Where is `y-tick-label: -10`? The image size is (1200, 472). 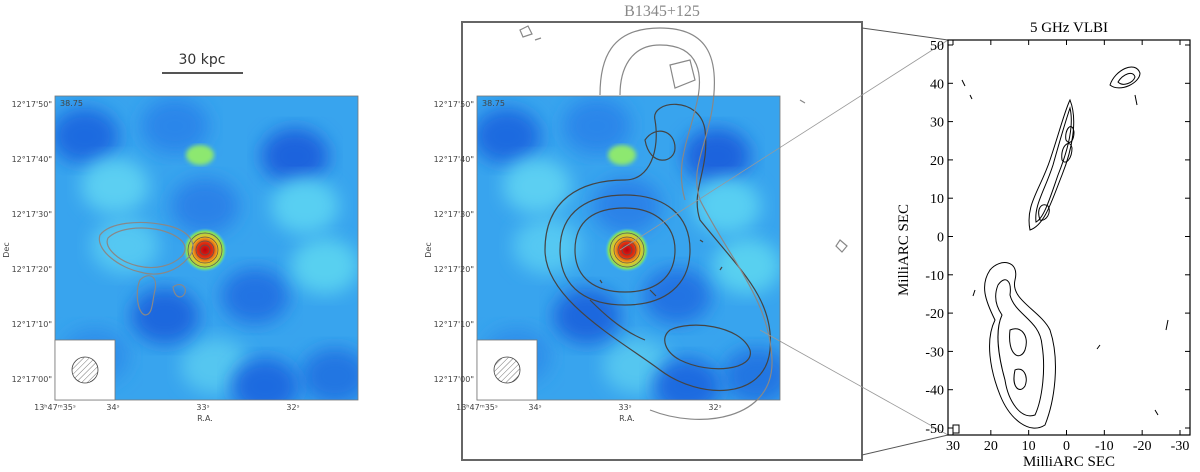 y-tick-label: -10 is located at coordinates (934, 276).